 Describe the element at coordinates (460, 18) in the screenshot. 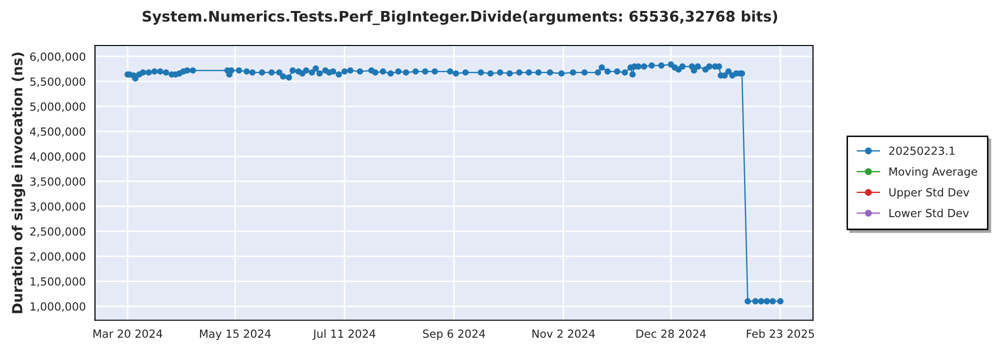

I see `chart-title: System.Numerics.Tests.Perf_BigInteger.Divide(arguments: 65536,32768 bits)` at that location.